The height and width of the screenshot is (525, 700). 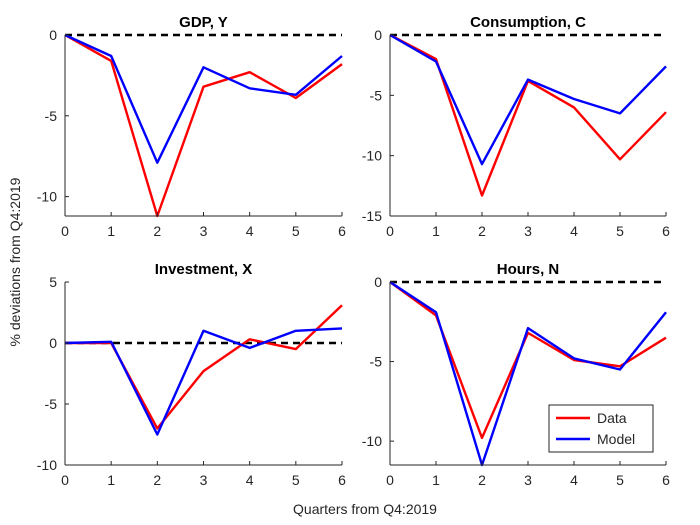 I want to click on series-line-data, so click(x=203, y=125).